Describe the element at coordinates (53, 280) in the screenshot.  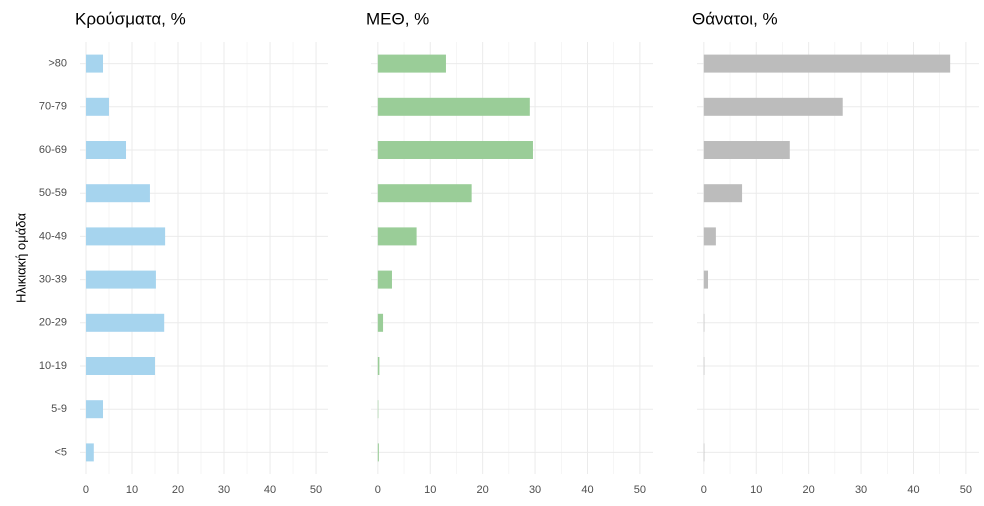
I see `y-tick-label: 30-39` at that location.